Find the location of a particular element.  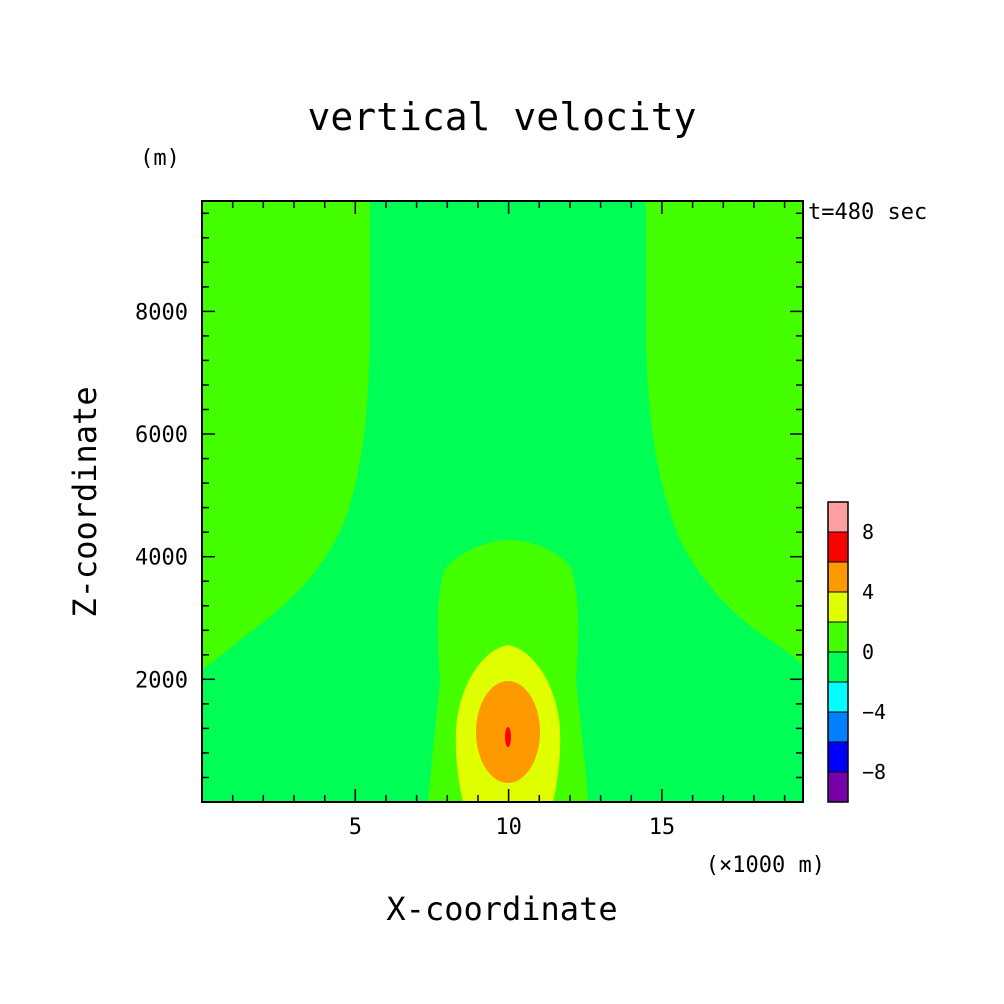

colorbar-label: 8 is located at coordinates (868, 532).